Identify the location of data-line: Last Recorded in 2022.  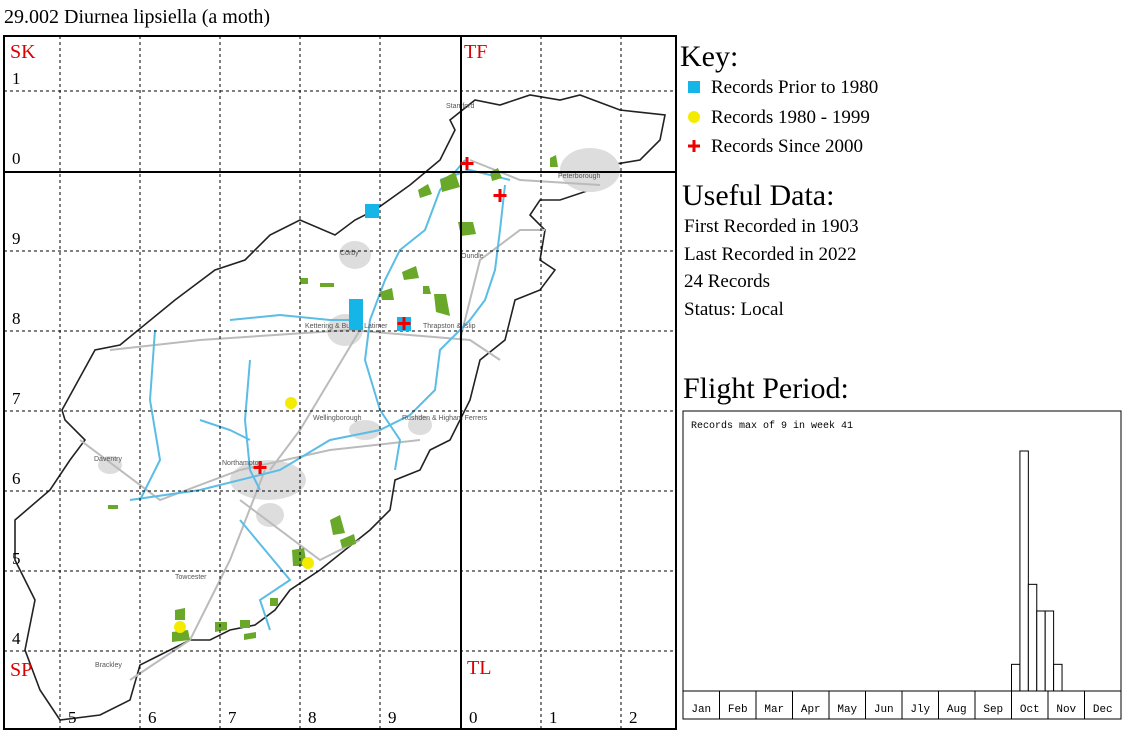
(770, 254).